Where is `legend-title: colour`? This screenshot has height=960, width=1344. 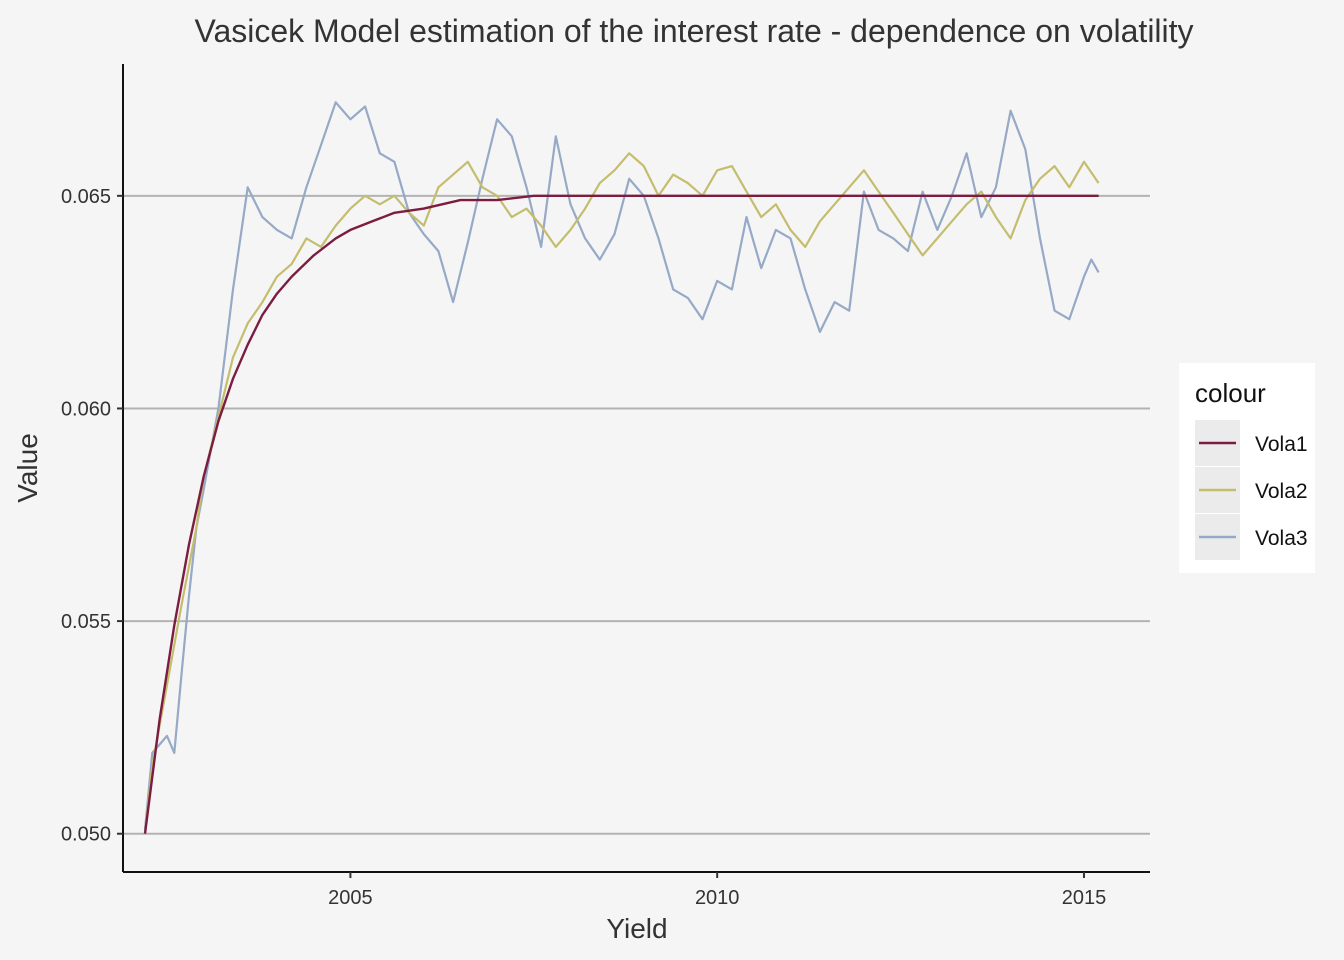
legend-title: colour is located at coordinates (1230, 393).